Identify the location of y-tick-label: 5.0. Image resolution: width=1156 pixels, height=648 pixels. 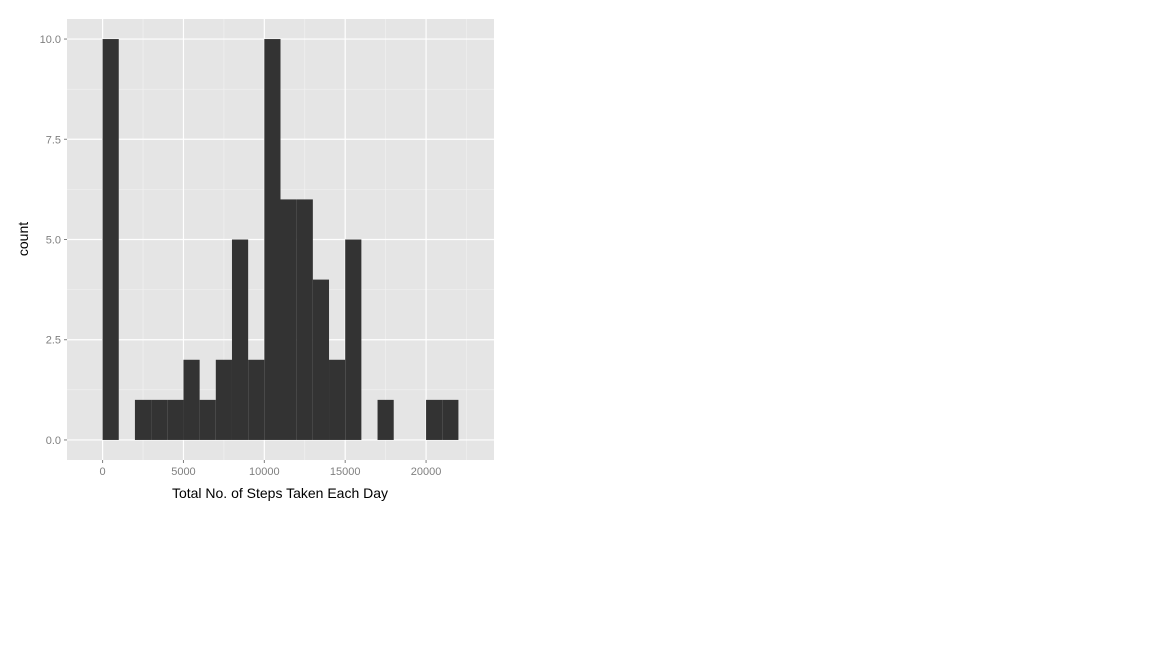
(53, 241).